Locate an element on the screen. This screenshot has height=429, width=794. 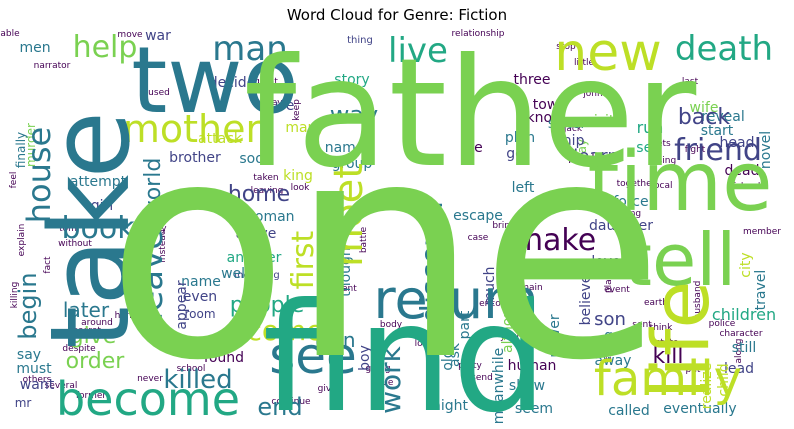
word-give: give is located at coordinates (93, 336).